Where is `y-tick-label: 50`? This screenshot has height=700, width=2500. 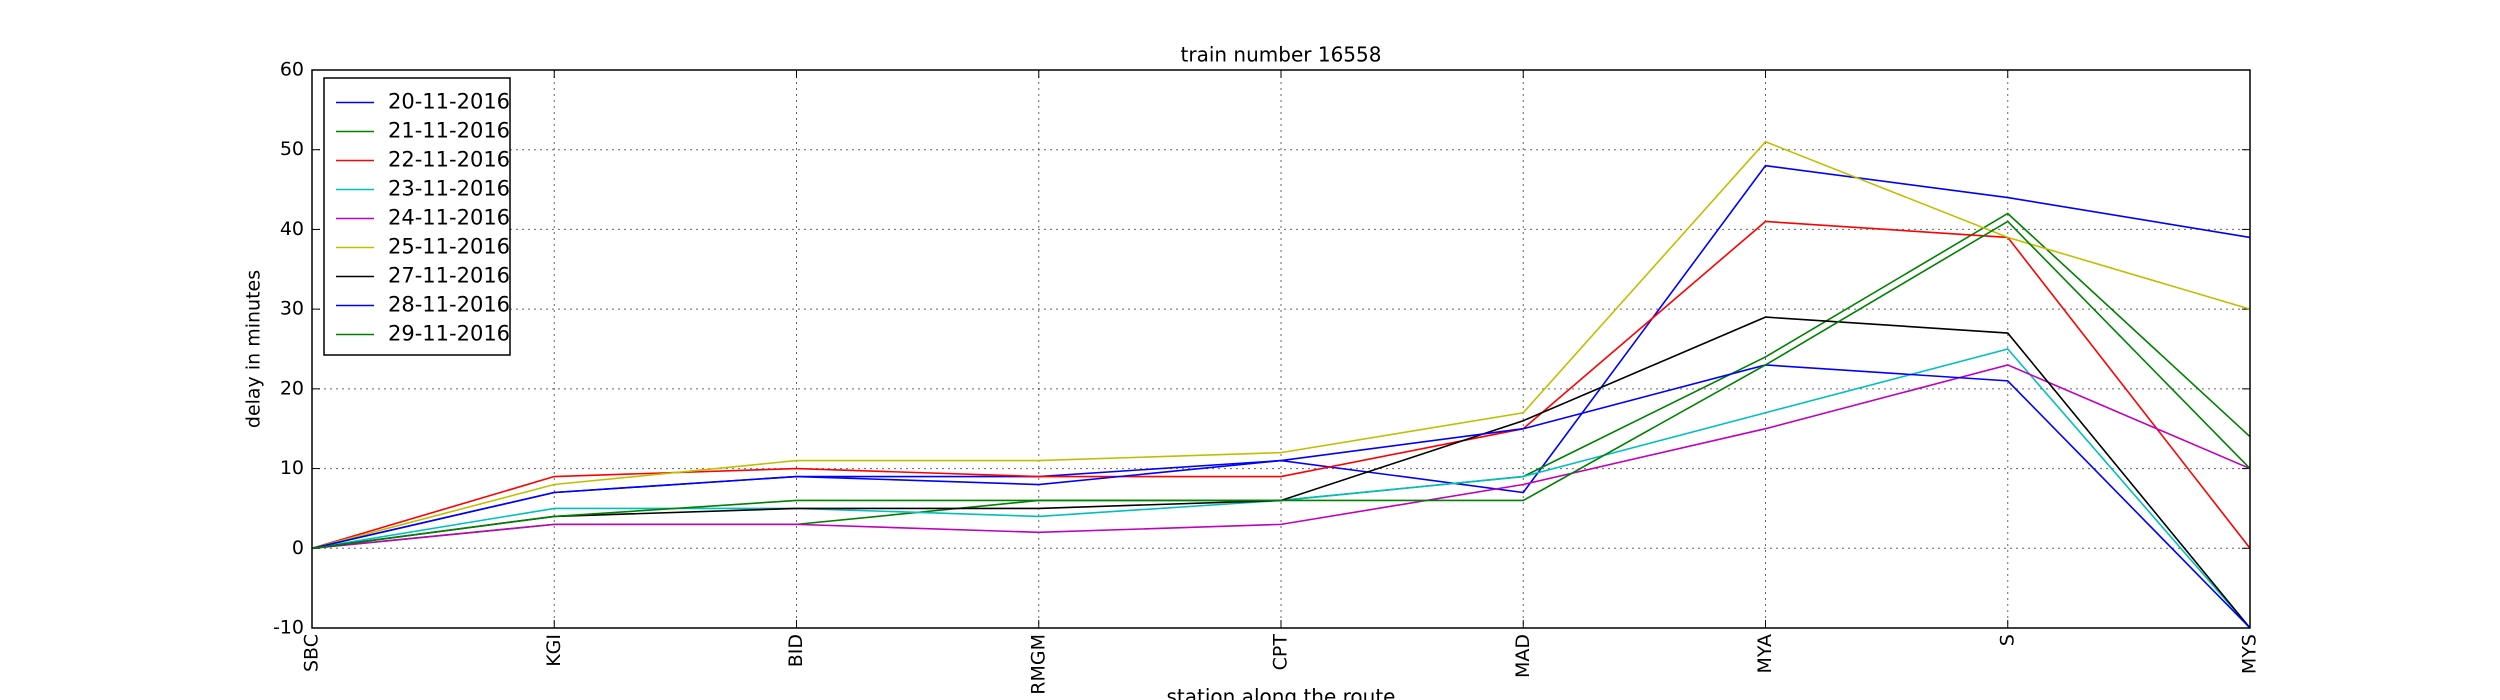
y-tick-label: 50 is located at coordinates (292, 149).